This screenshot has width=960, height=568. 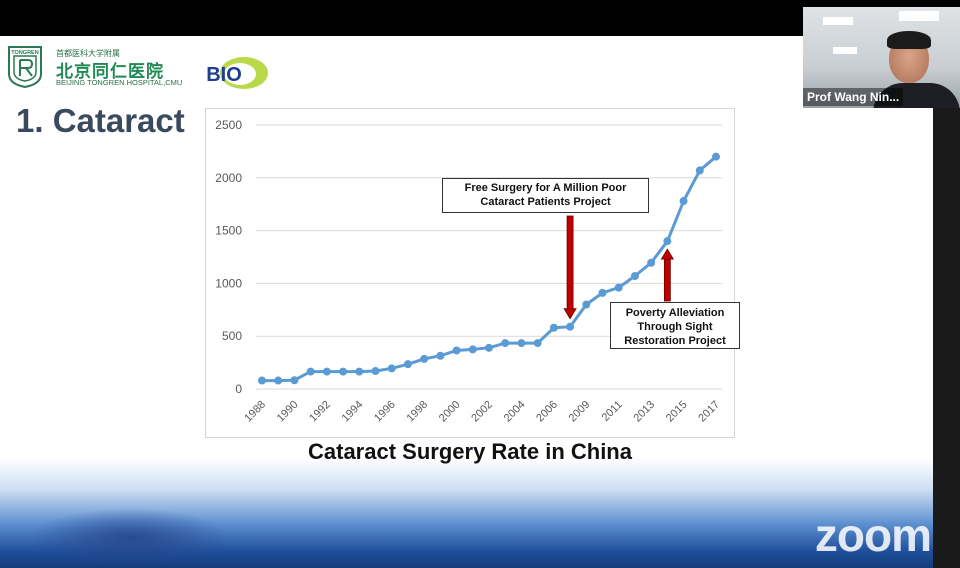 What do you see at coordinates (100, 120) in the screenshot?
I see `slide-title: 1. Cataract` at bounding box center [100, 120].